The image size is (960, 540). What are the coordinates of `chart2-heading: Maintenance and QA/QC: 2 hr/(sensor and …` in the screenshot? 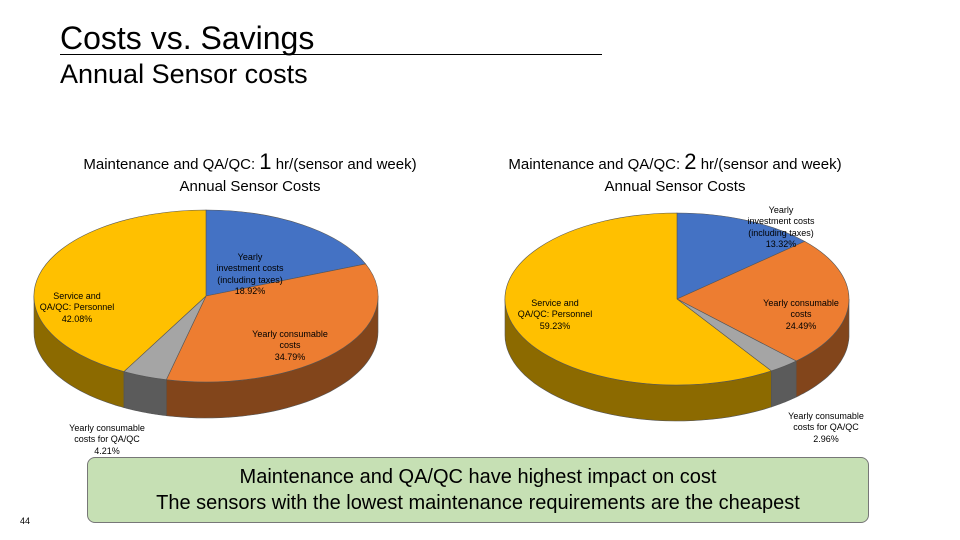 It's located at (675, 172).